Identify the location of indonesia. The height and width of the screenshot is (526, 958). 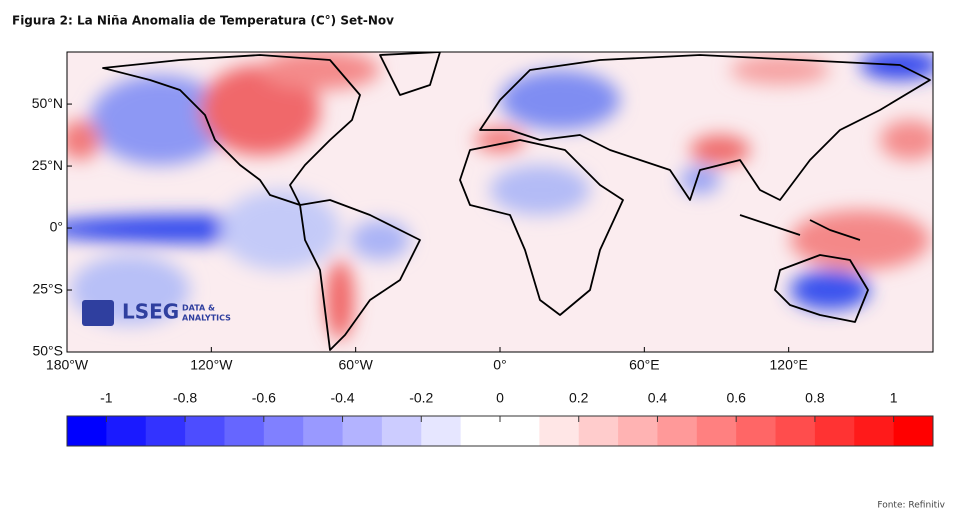
(800, 227).